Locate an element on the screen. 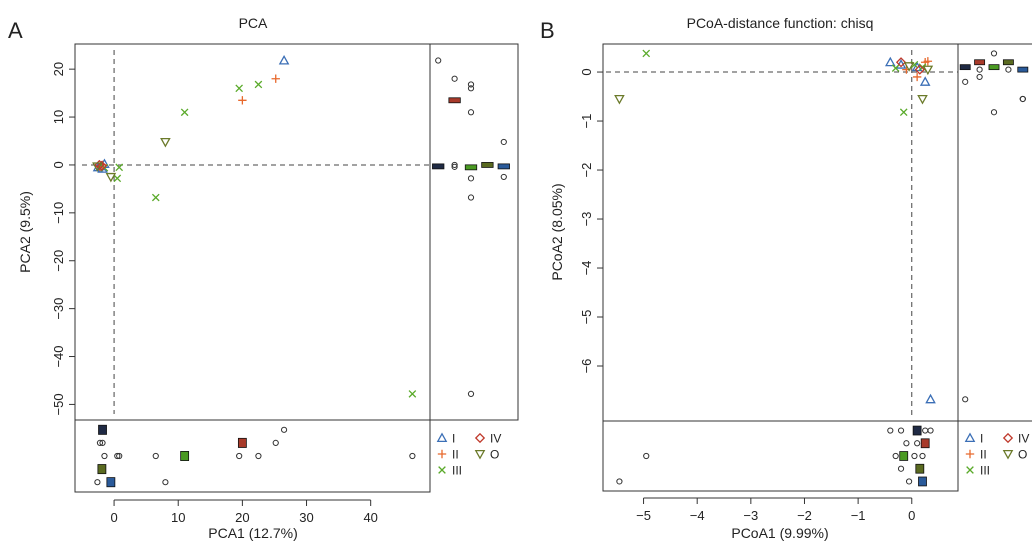  chart-a-title: PCA is located at coordinates (253, 23).